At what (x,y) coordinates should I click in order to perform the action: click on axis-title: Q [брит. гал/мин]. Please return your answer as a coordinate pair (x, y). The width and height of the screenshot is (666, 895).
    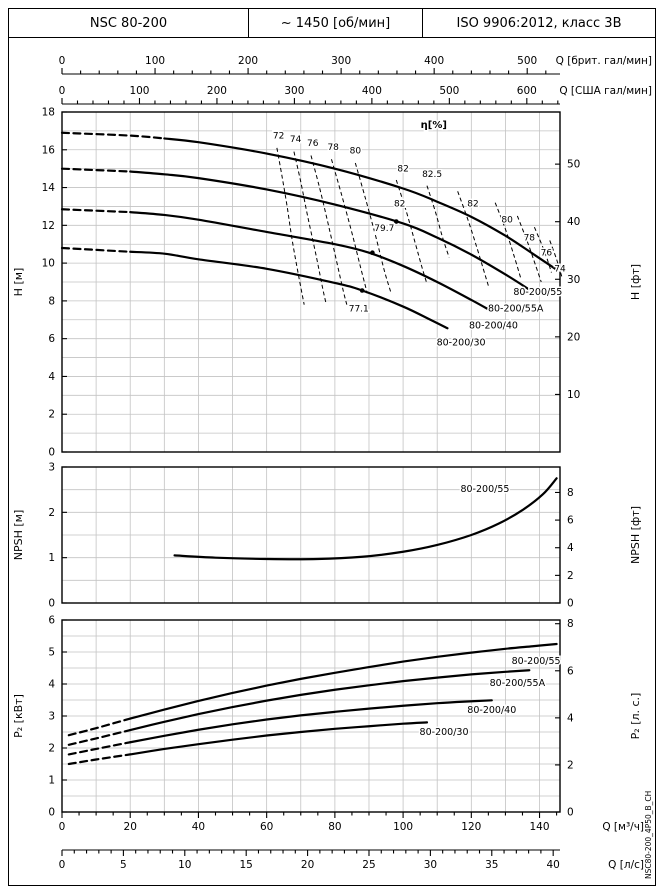
    Looking at the image, I should click on (604, 61).